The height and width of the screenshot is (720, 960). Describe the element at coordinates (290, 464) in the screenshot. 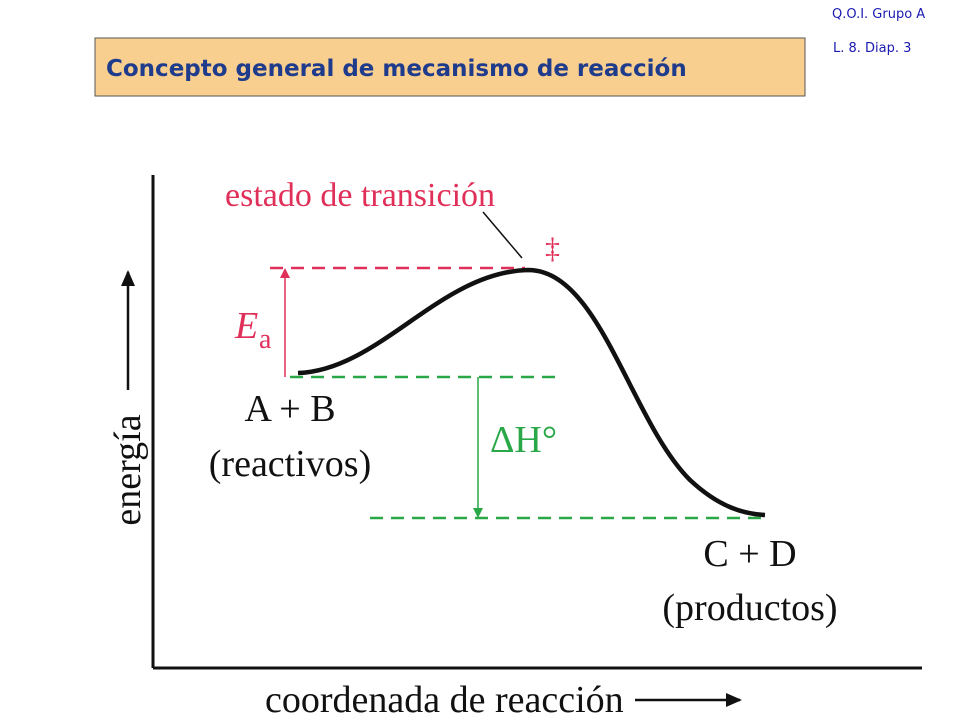

I see `reactants-label: (reactivos)` at that location.